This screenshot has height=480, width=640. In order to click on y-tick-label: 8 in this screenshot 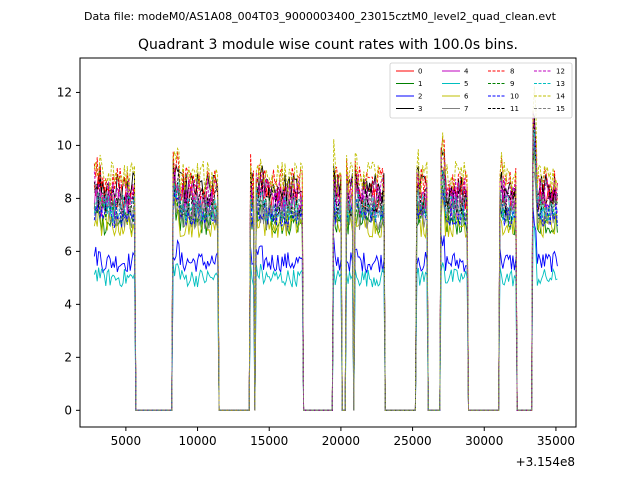, I will do `click(68, 198)`.